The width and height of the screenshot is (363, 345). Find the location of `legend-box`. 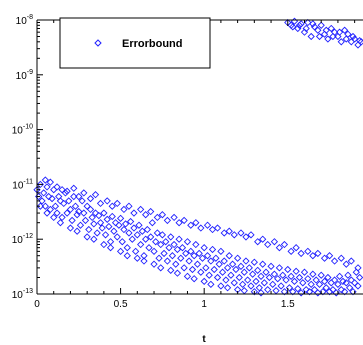

legend-box is located at coordinates (135, 43).